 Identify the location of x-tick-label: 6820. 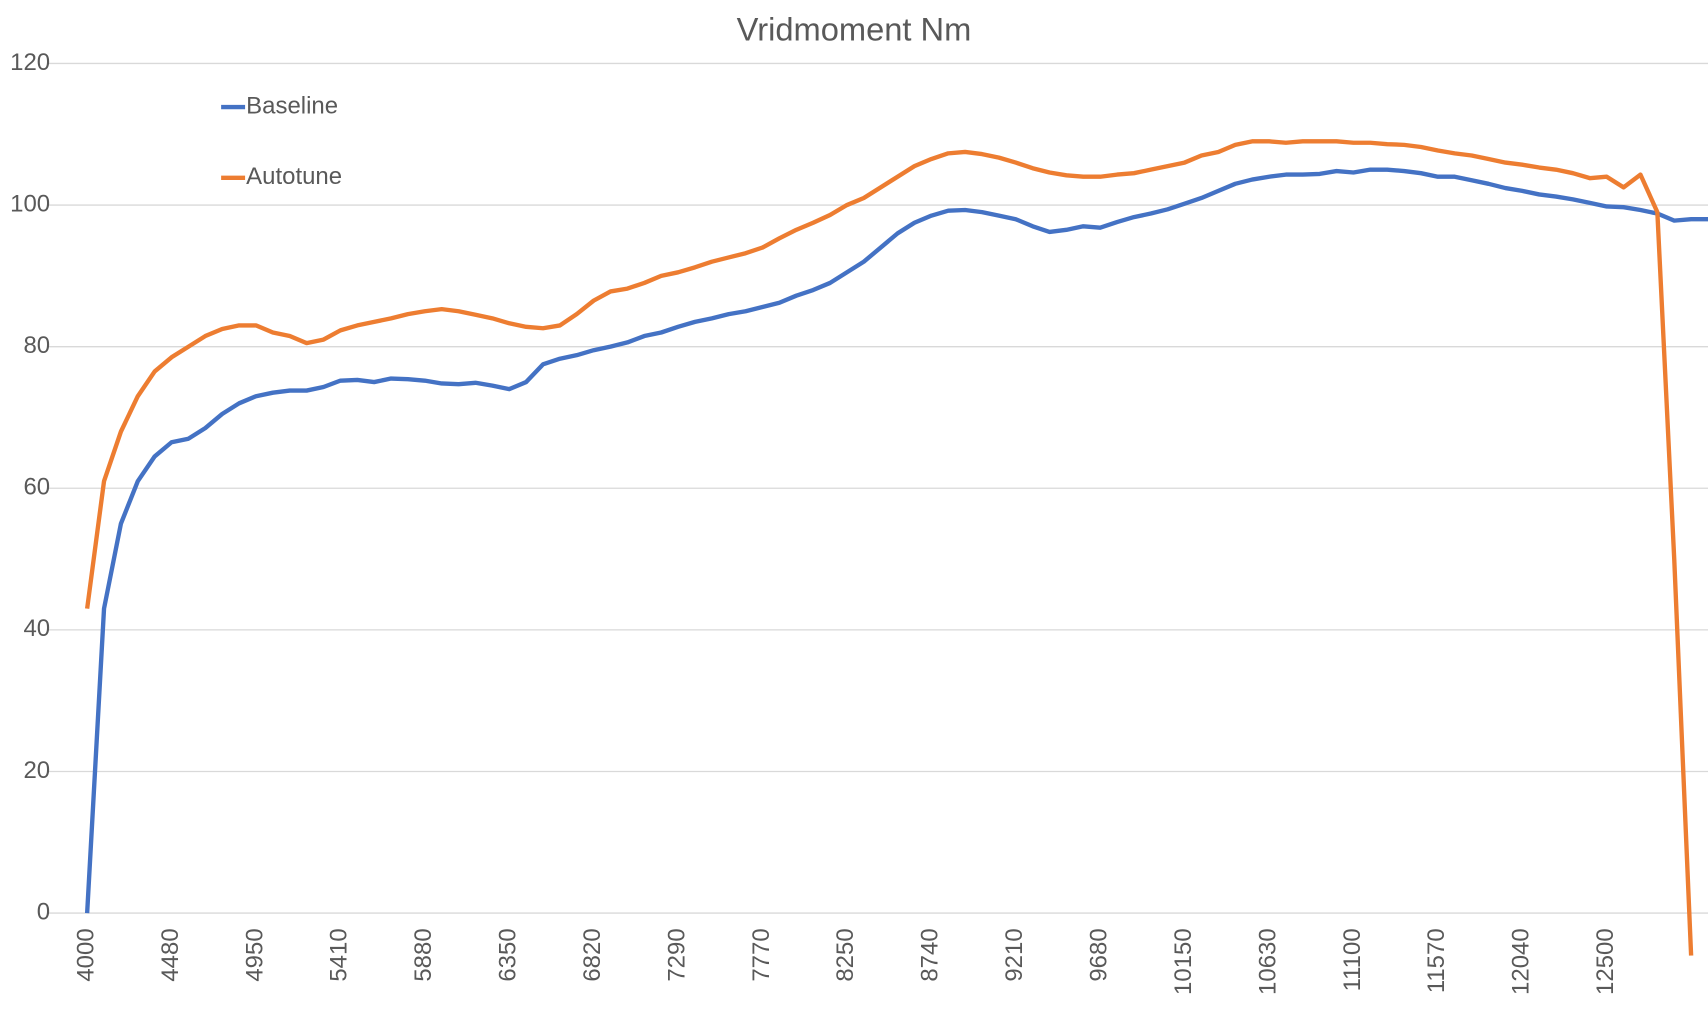
(592, 954).